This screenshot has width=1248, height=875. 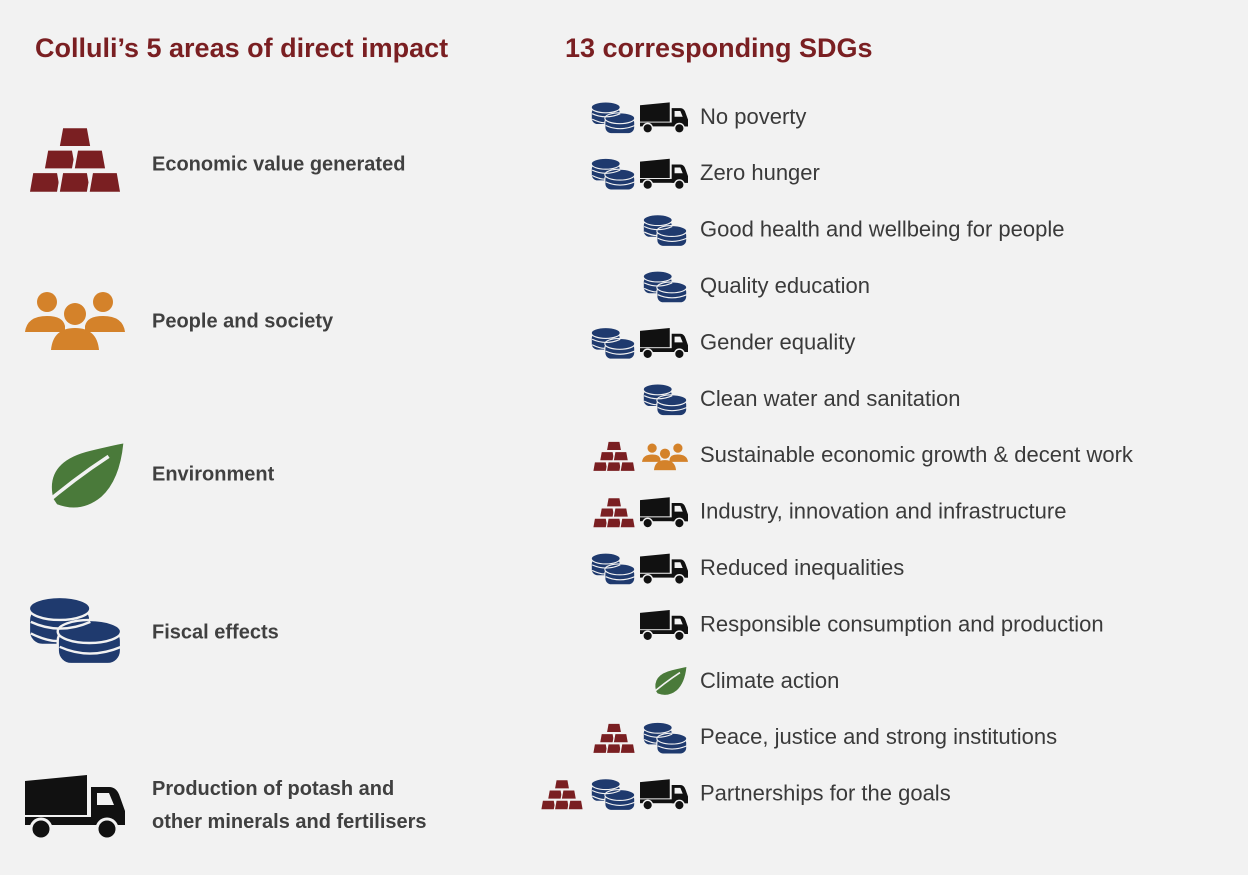 What do you see at coordinates (902, 623) in the screenshot?
I see `sdg-label: Responsible consumption and production` at bounding box center [902, 623].